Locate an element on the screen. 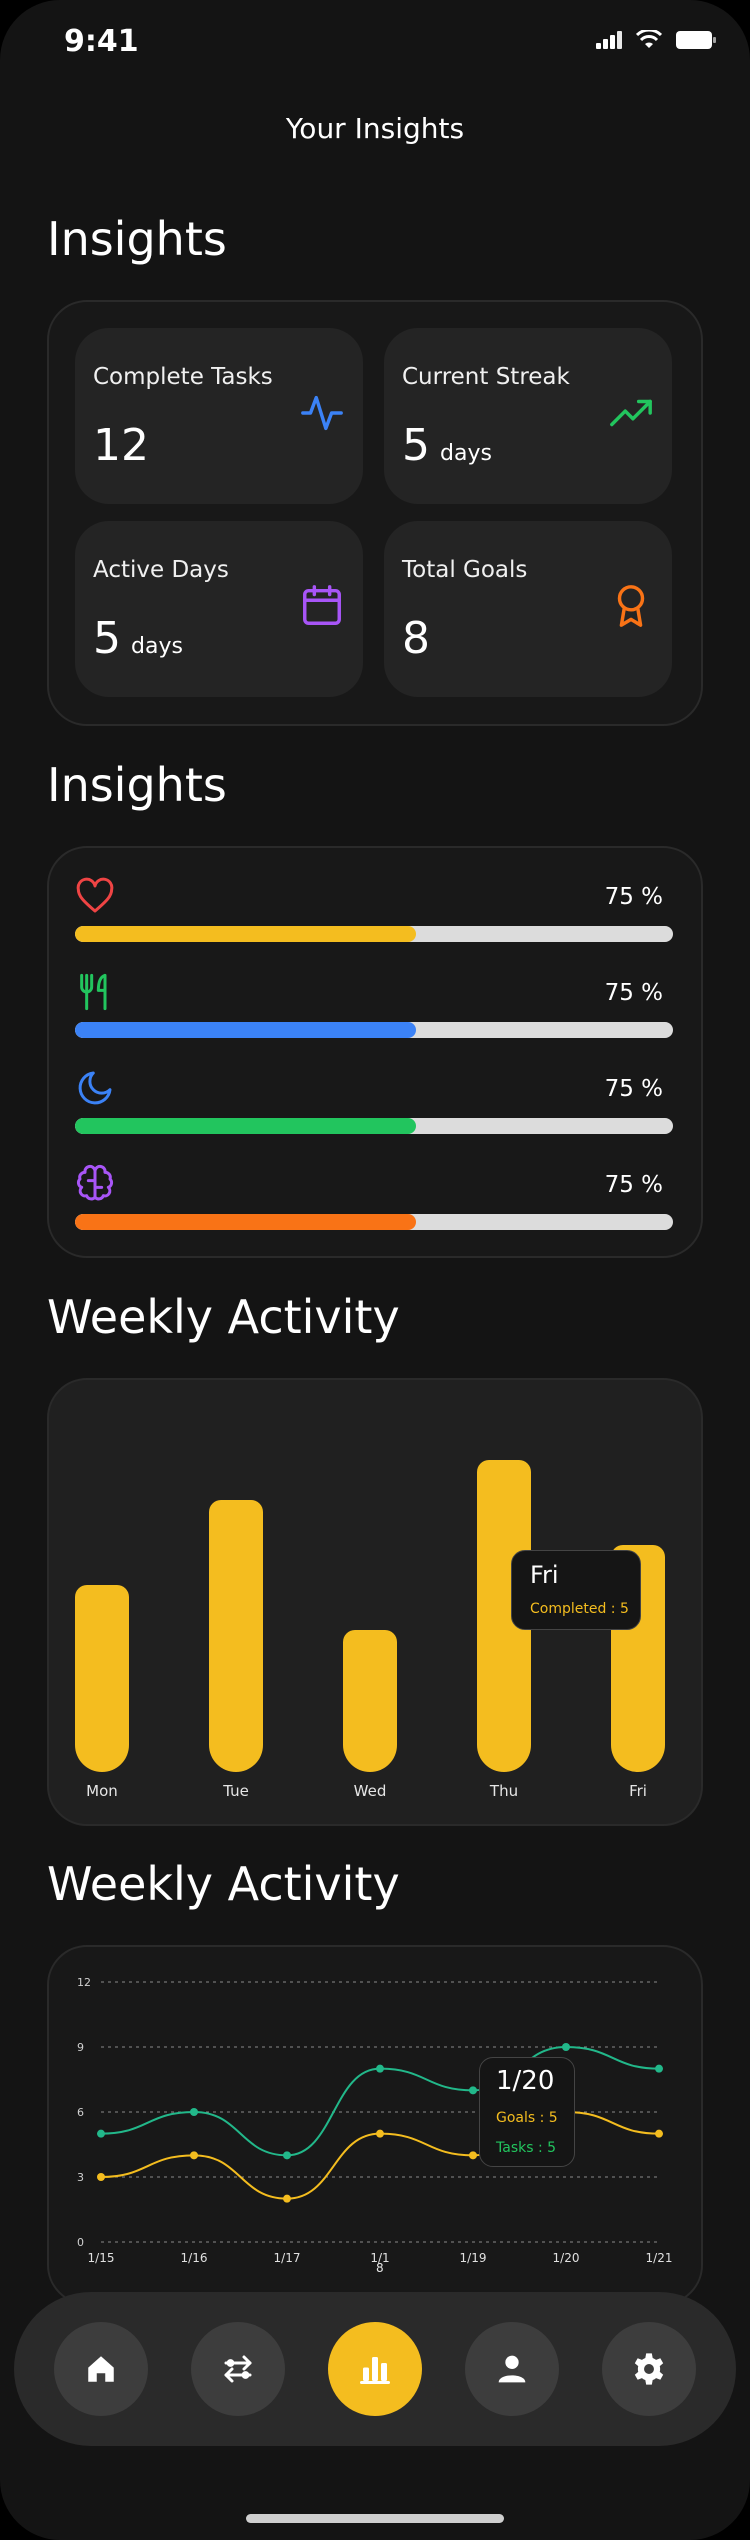 This screenshot has height=2540, width=750. bar-label: Wed is located at coordinates (370, 1791).